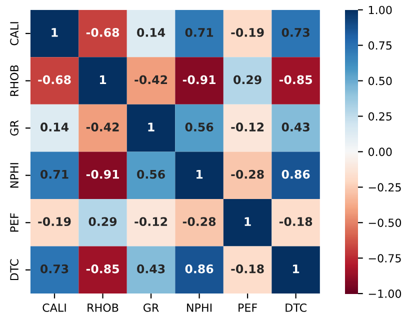 This screenshot has height=328, width=405. Describe the element at coordinates (14, 222) in the screenshot. I see `y-tick-label: PEF` at that location.